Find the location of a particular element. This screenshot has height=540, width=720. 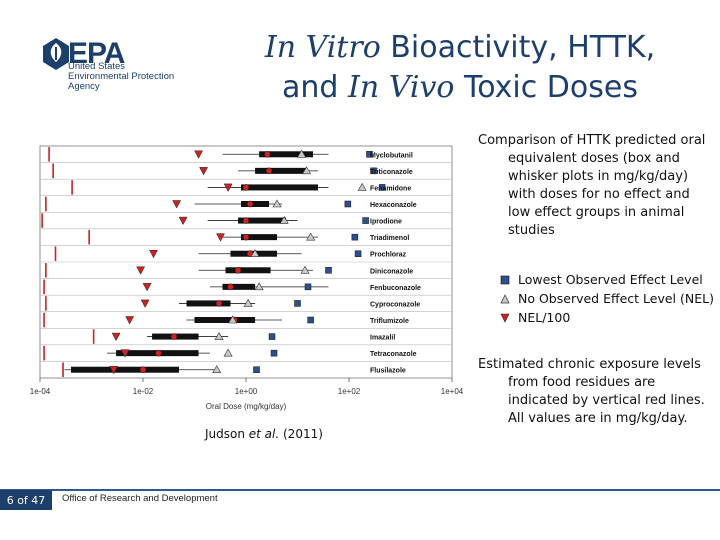

citation: Judson et al. (2011) is located at coordinates (264, 434).